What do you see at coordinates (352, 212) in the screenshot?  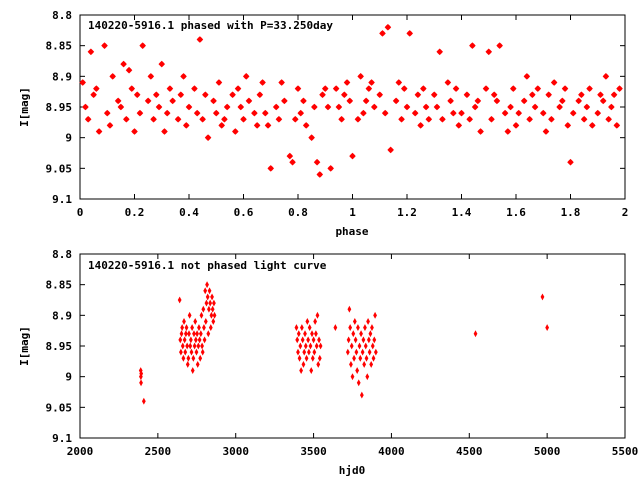 I see `phased-x-tick-label: 1` at bounding box center [352, 212].